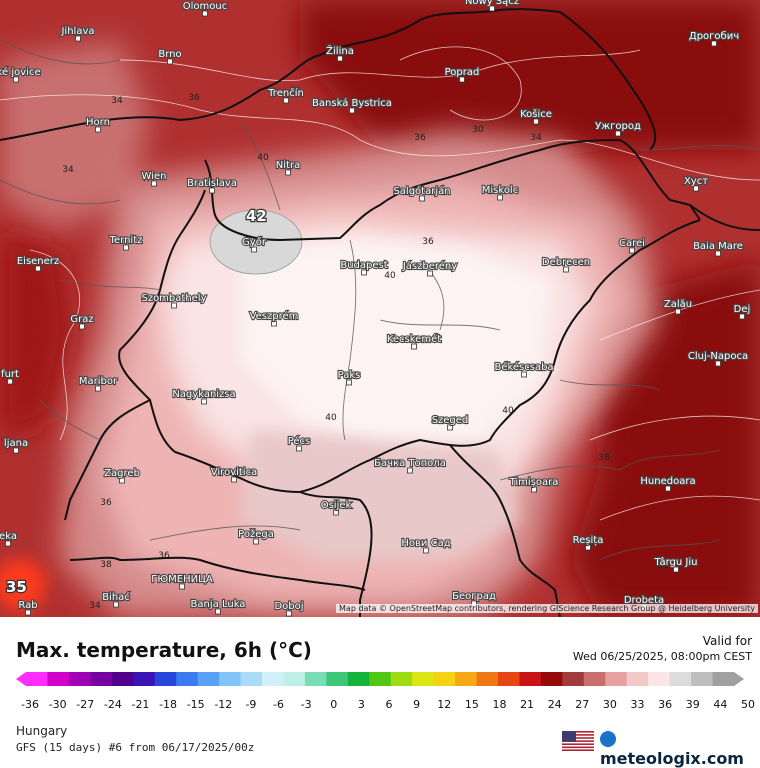  What do you see at coordinates (739, 679) in the screenshot?
I see `legend-arrow-right` at bounding box center [739, 679].